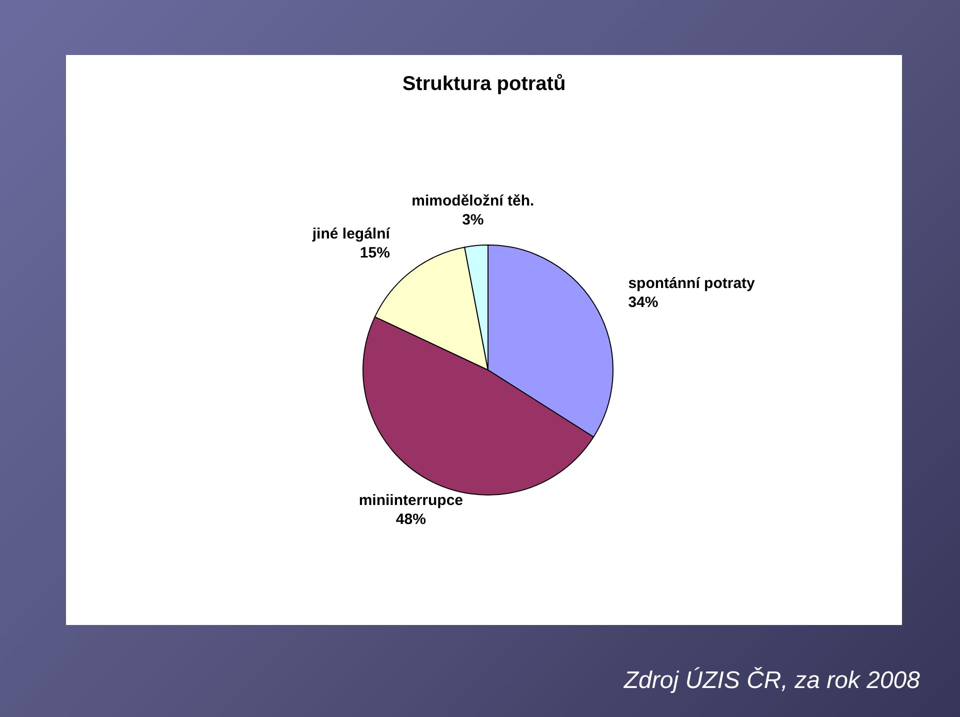 The height and width of the screenshot is (717, 960). What do you see at coordinates (473, 201) in the screenshot?
I see `slice-label: mimoděložní těh.` at bounding box center [473, 201].